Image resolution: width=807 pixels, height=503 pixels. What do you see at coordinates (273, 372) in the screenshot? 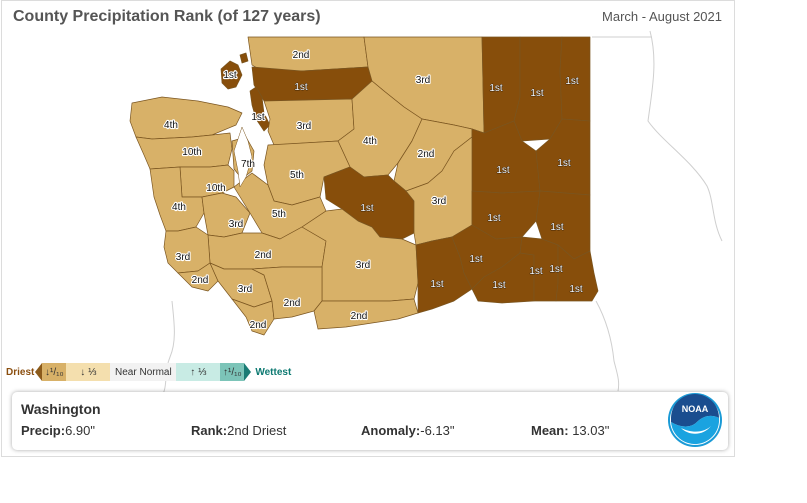
I see `legend-wettest-label: Wettest` at bounding box center [273, 372].